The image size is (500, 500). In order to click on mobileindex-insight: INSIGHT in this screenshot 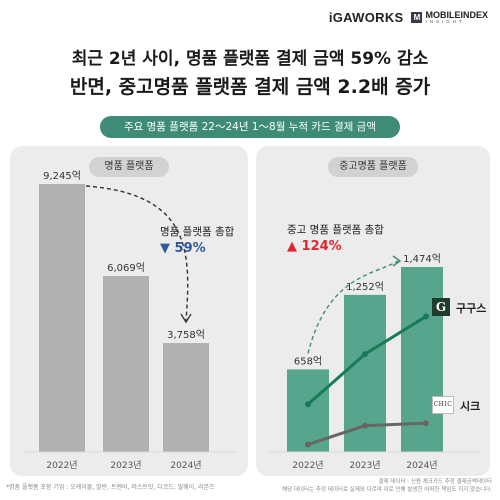, I will do `click(445, 21)`.